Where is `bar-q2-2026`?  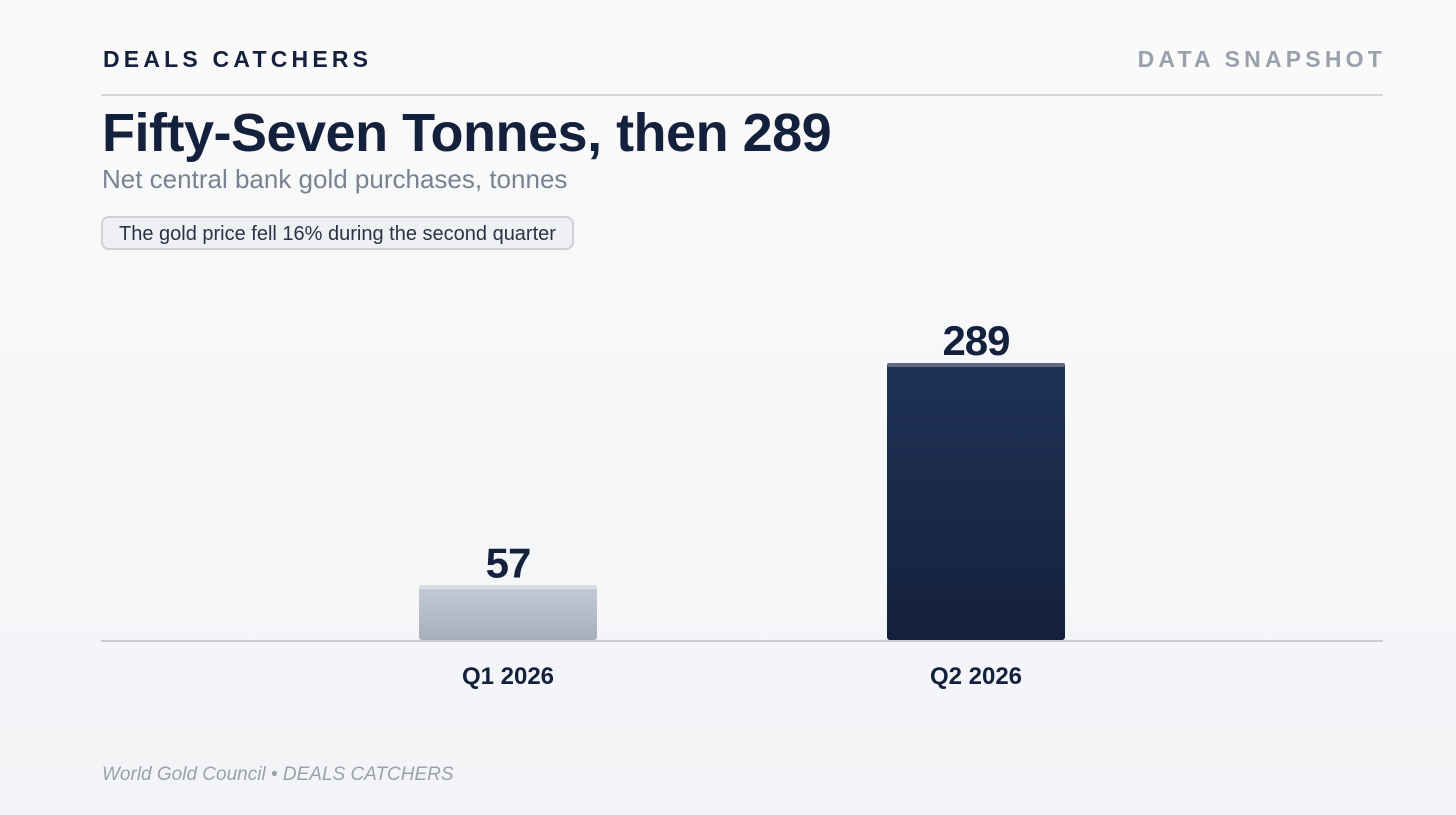
bar-q2-2026 is located at coordinates (976, 501).